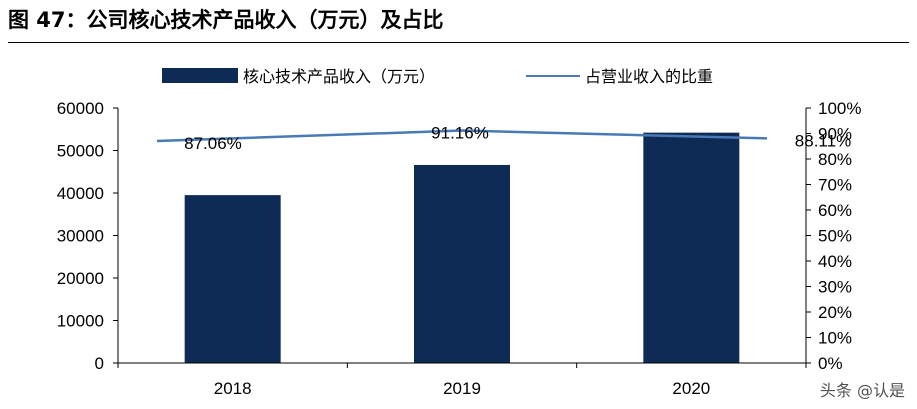 The height and width of the screenshot is (409, 917). I want to click on title-underline, so click(458, 42).